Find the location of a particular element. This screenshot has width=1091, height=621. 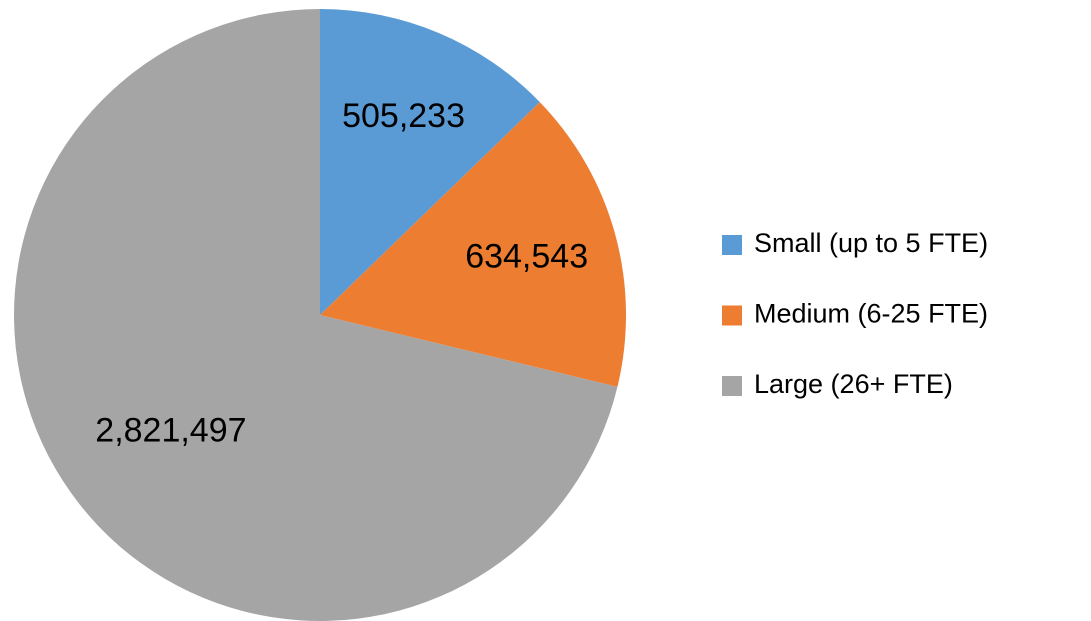

legend-label: Small (up to 5 FTE) is located at coordinates (871, 243).